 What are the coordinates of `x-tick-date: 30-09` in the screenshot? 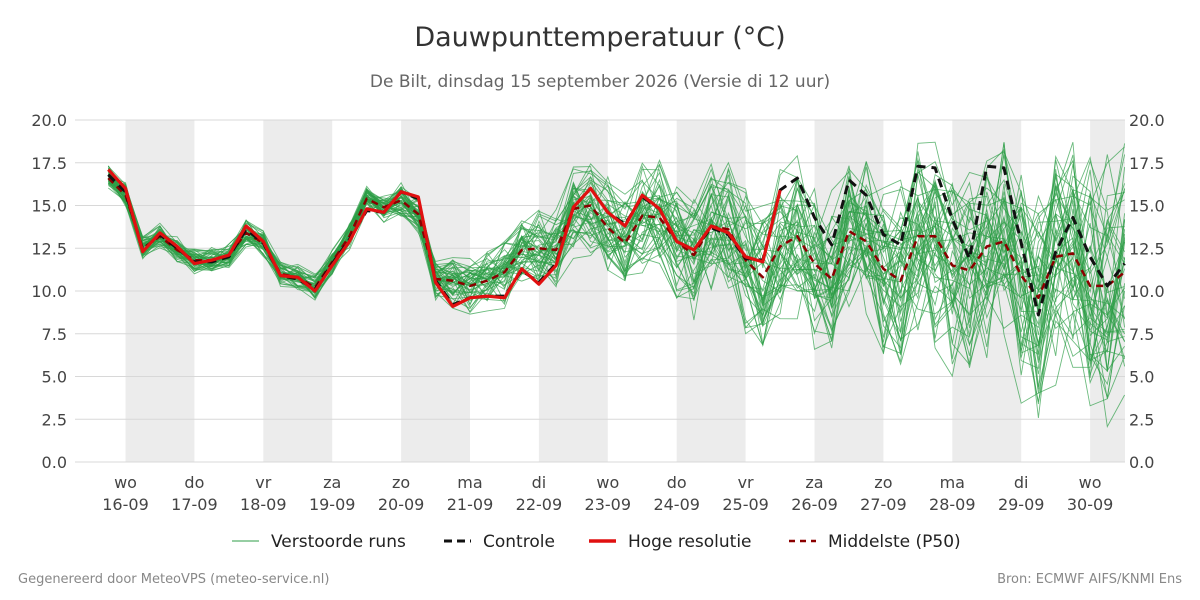 It's located at (1090, 504).